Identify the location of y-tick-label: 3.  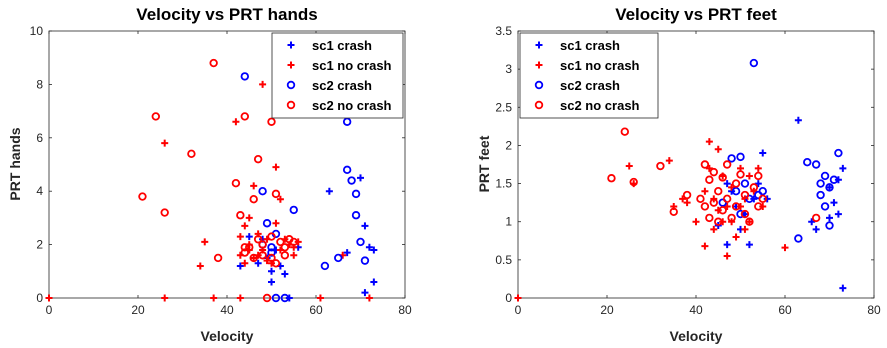
(508, 69).